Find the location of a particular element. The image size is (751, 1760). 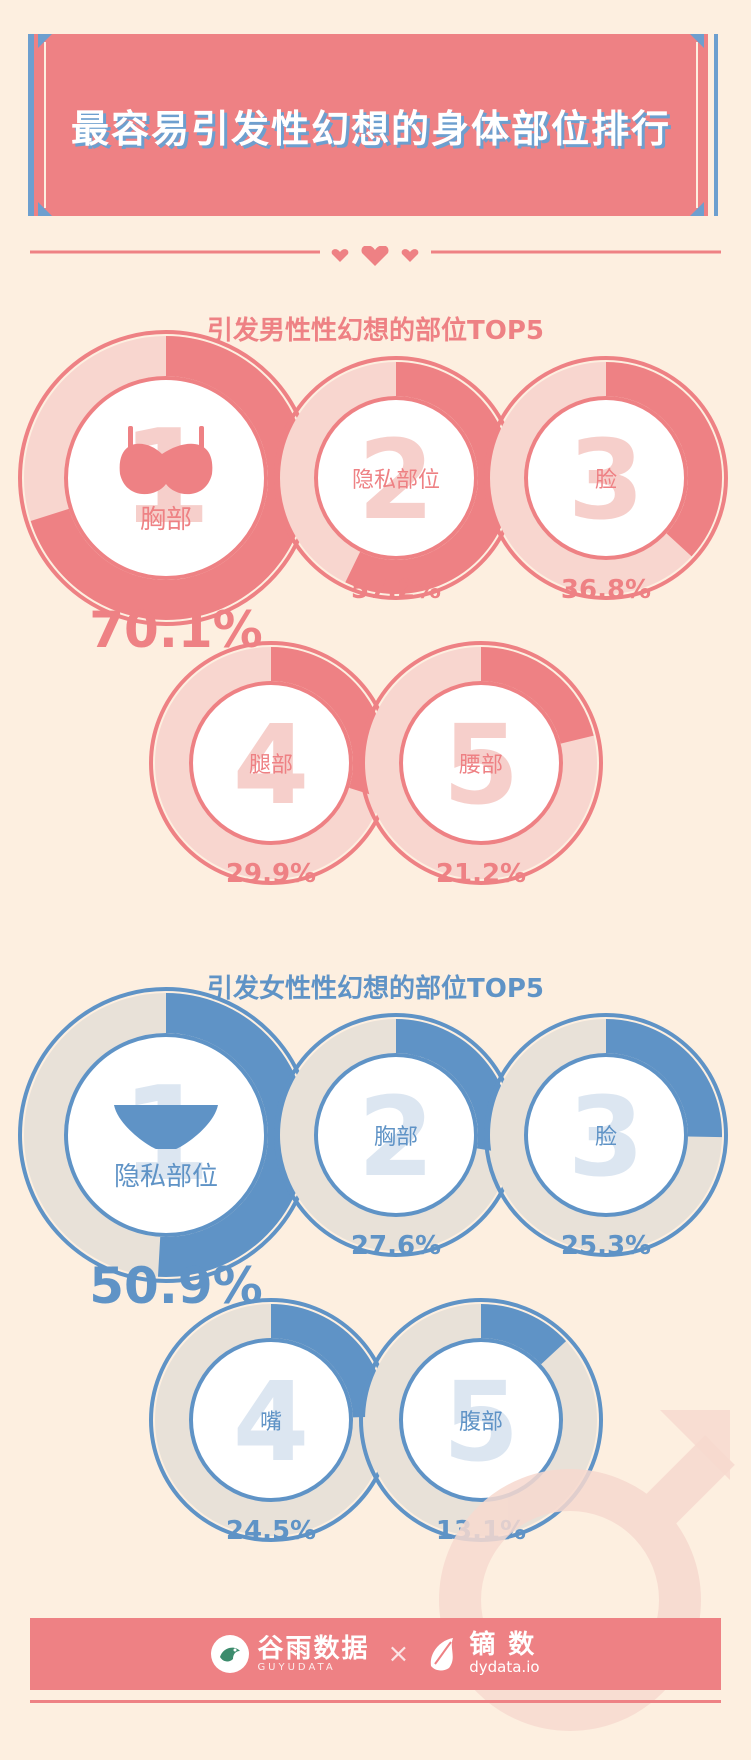

category-label: 腹部 is located at coordinates (481, 1422).